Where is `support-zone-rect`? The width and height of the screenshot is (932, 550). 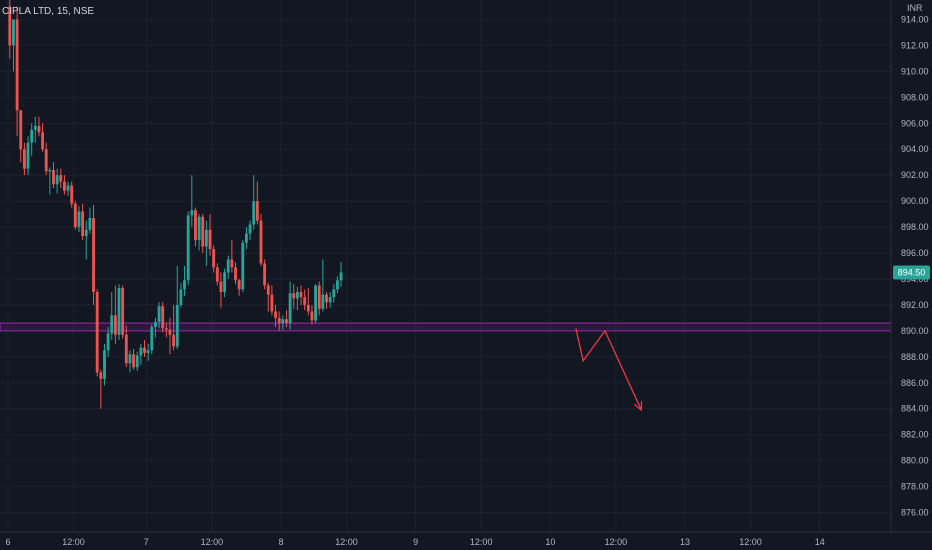 support-zone-rect is located at coordinates (446, 327).